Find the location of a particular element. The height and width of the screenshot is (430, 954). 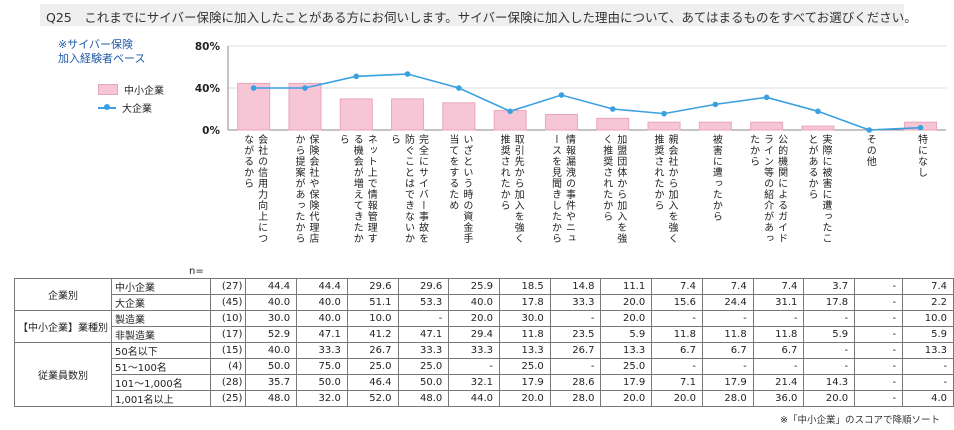

row-label: 50名以下 is located at coordinates (161, 350).